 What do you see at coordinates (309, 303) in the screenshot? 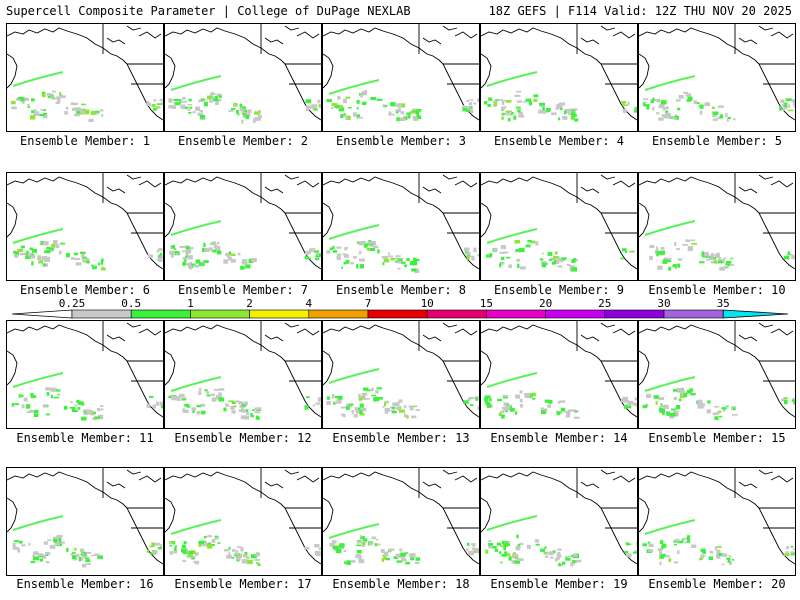
I see `colorbar-tick-label: 4` at bounding box center [309, 303].